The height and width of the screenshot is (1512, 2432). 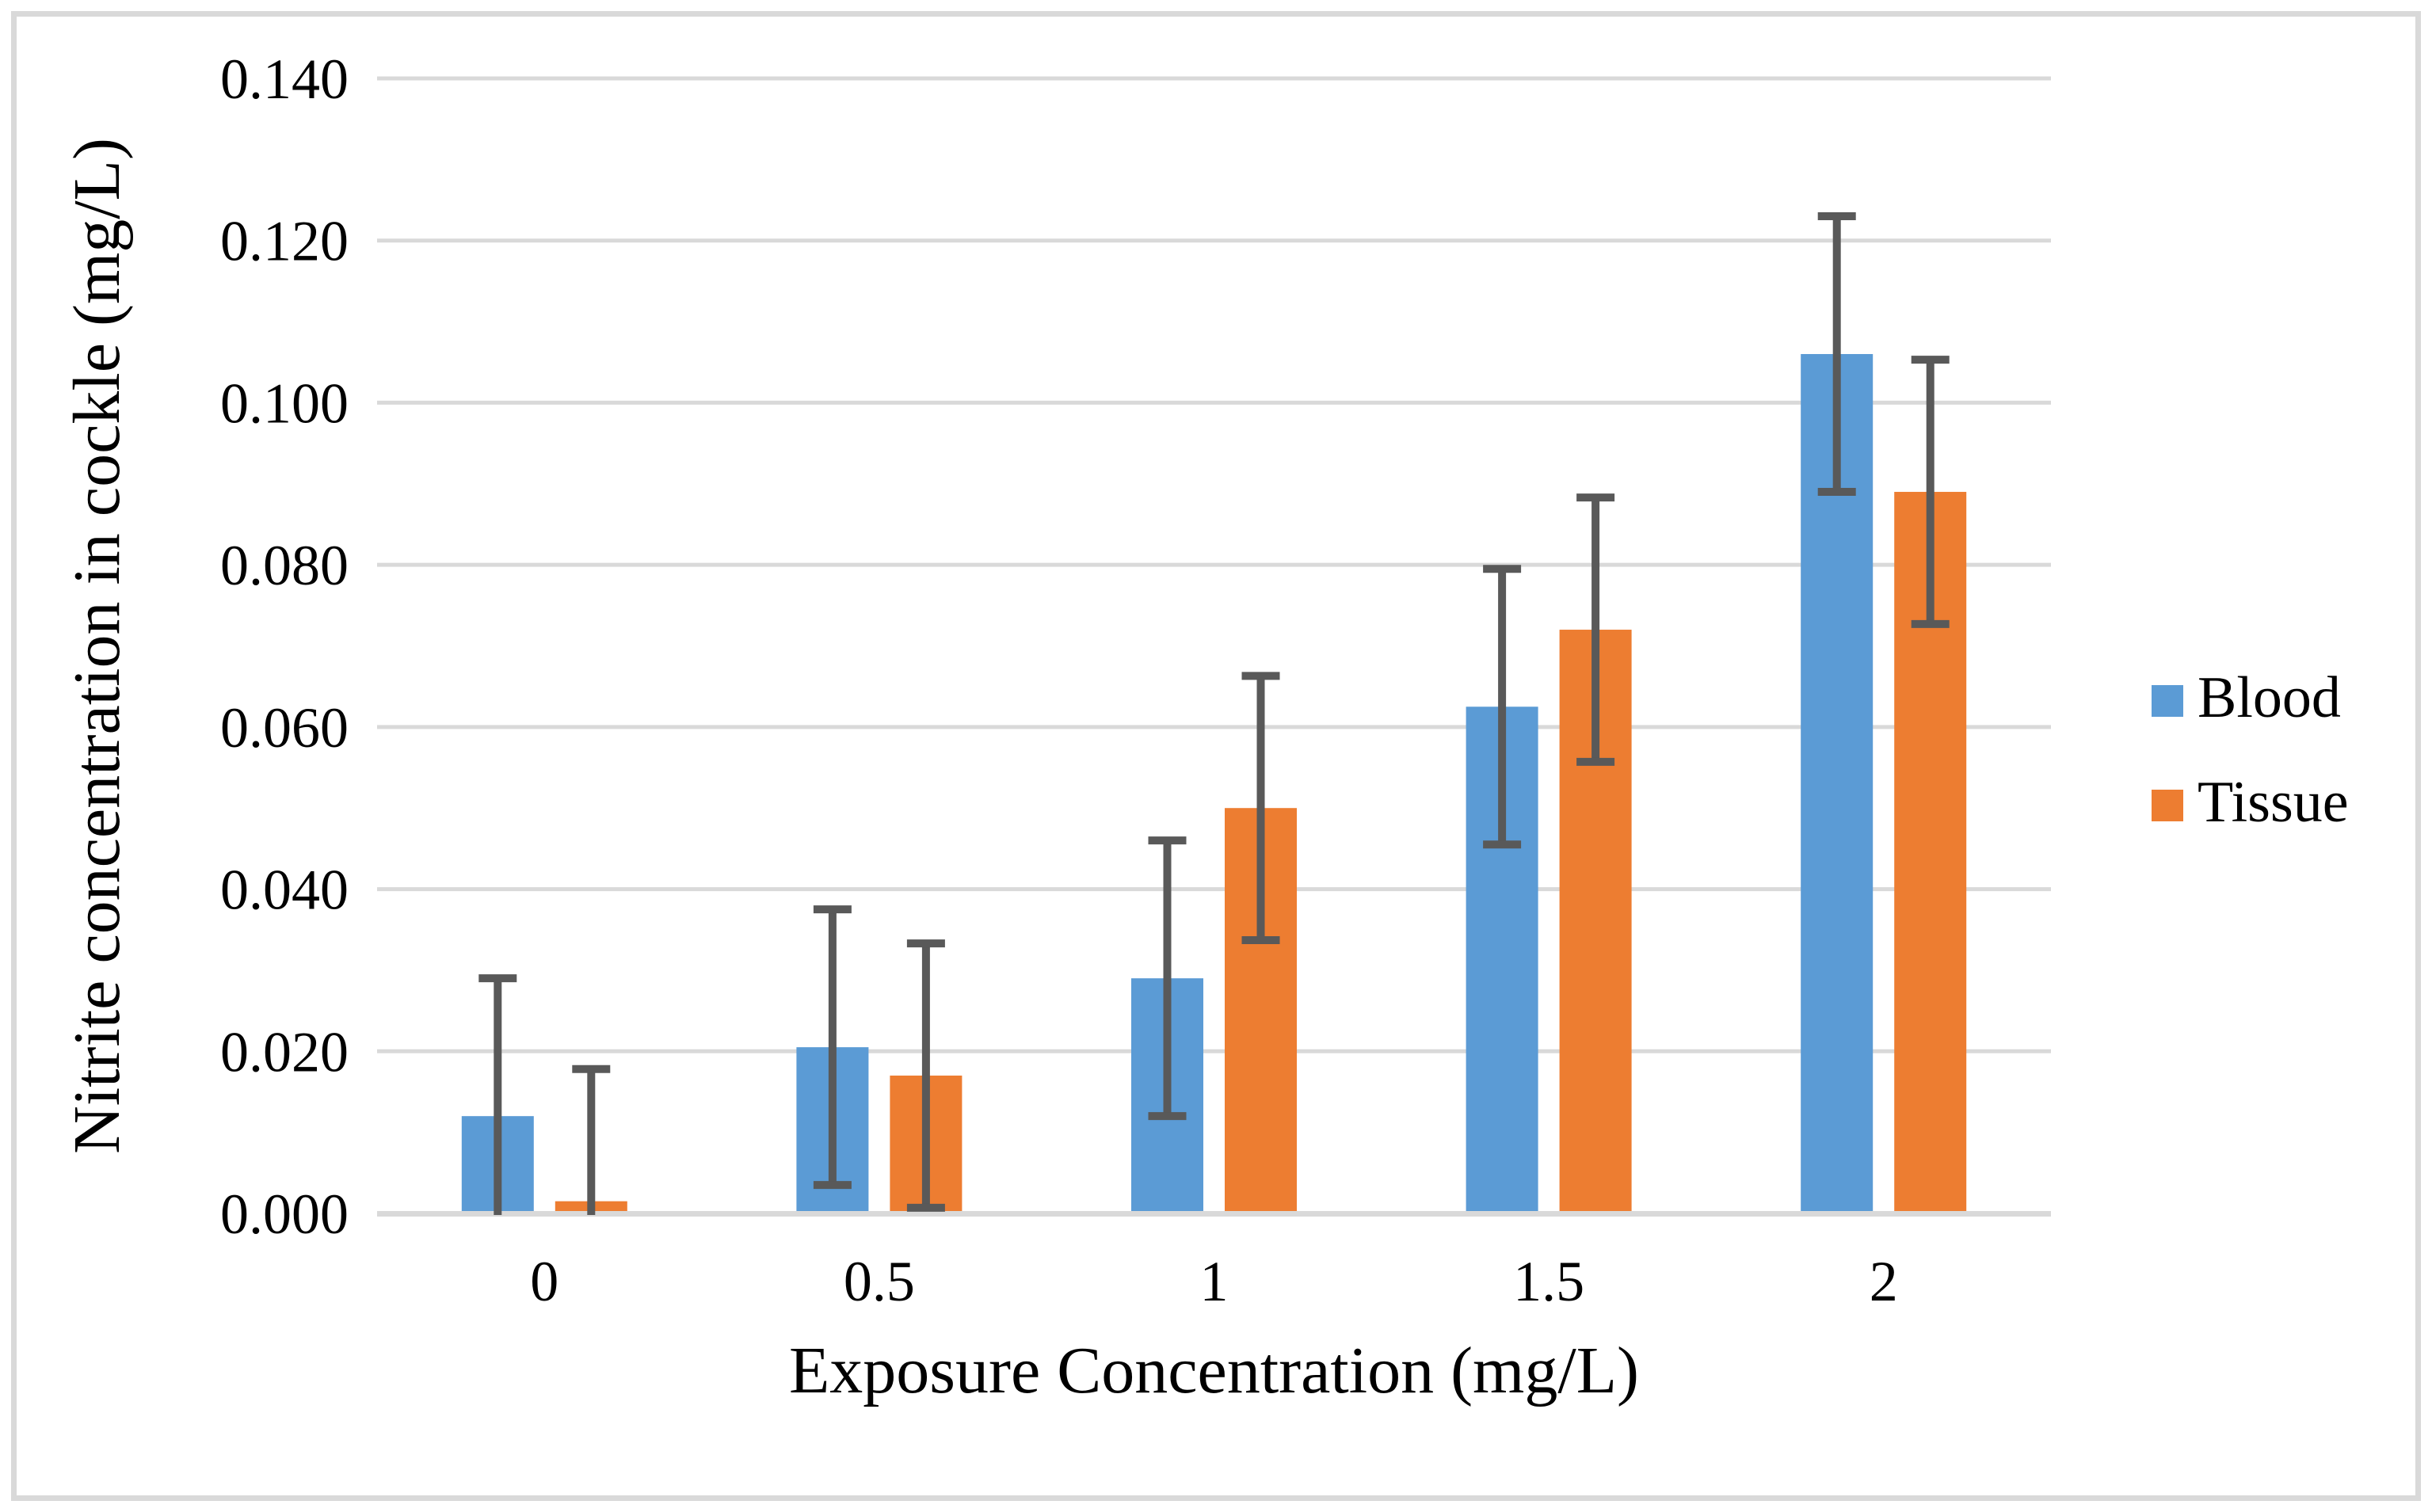 What do you see at coordinates (284, 403) in the screenshot?
I see `y-tick-label: 0.100` at bounding box center [284, 403].